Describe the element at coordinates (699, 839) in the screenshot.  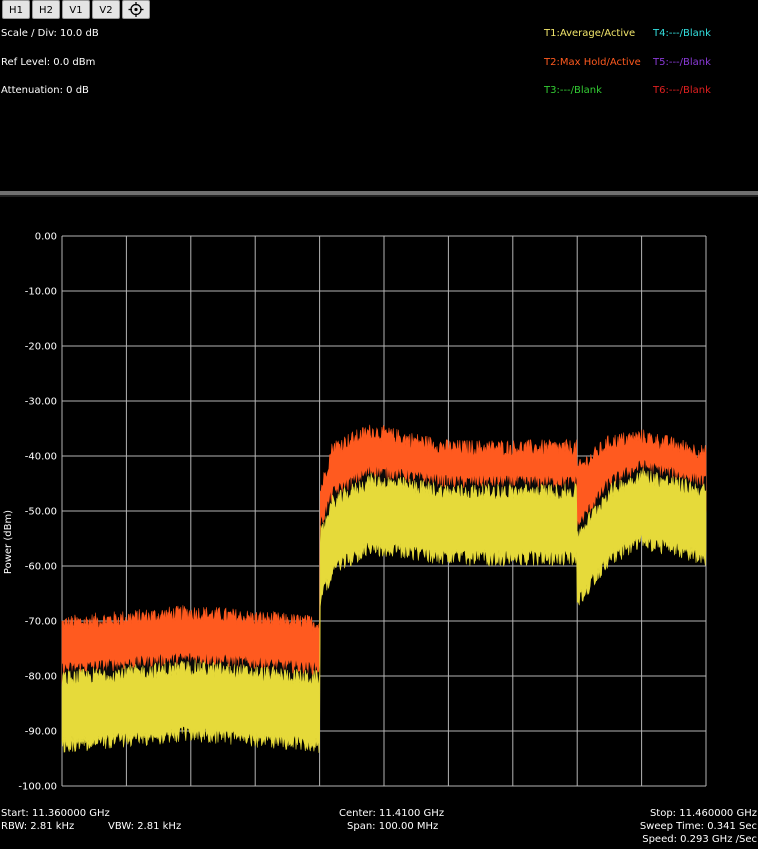
I see `sweep-speed: Speed: 0.293 GHz /Sec` at that location.